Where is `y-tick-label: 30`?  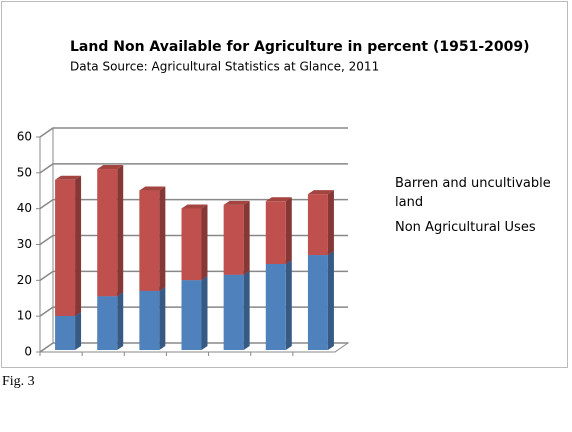 y-tick-label: 30 is located at coordinates (24, 244).